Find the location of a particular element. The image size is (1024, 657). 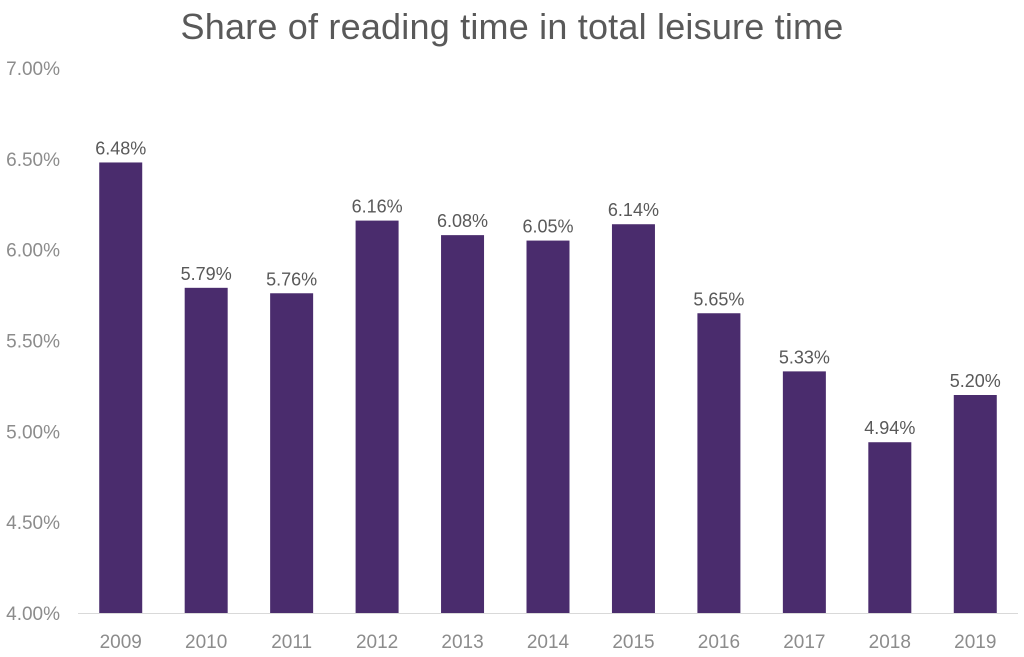

x-tick-label: 2012 is located at coordinates (377, 642).